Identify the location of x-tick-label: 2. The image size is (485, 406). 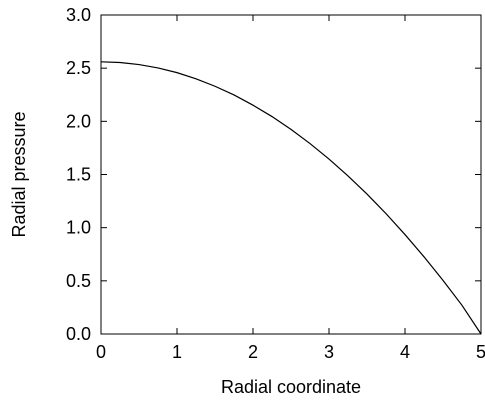
(253, 352).